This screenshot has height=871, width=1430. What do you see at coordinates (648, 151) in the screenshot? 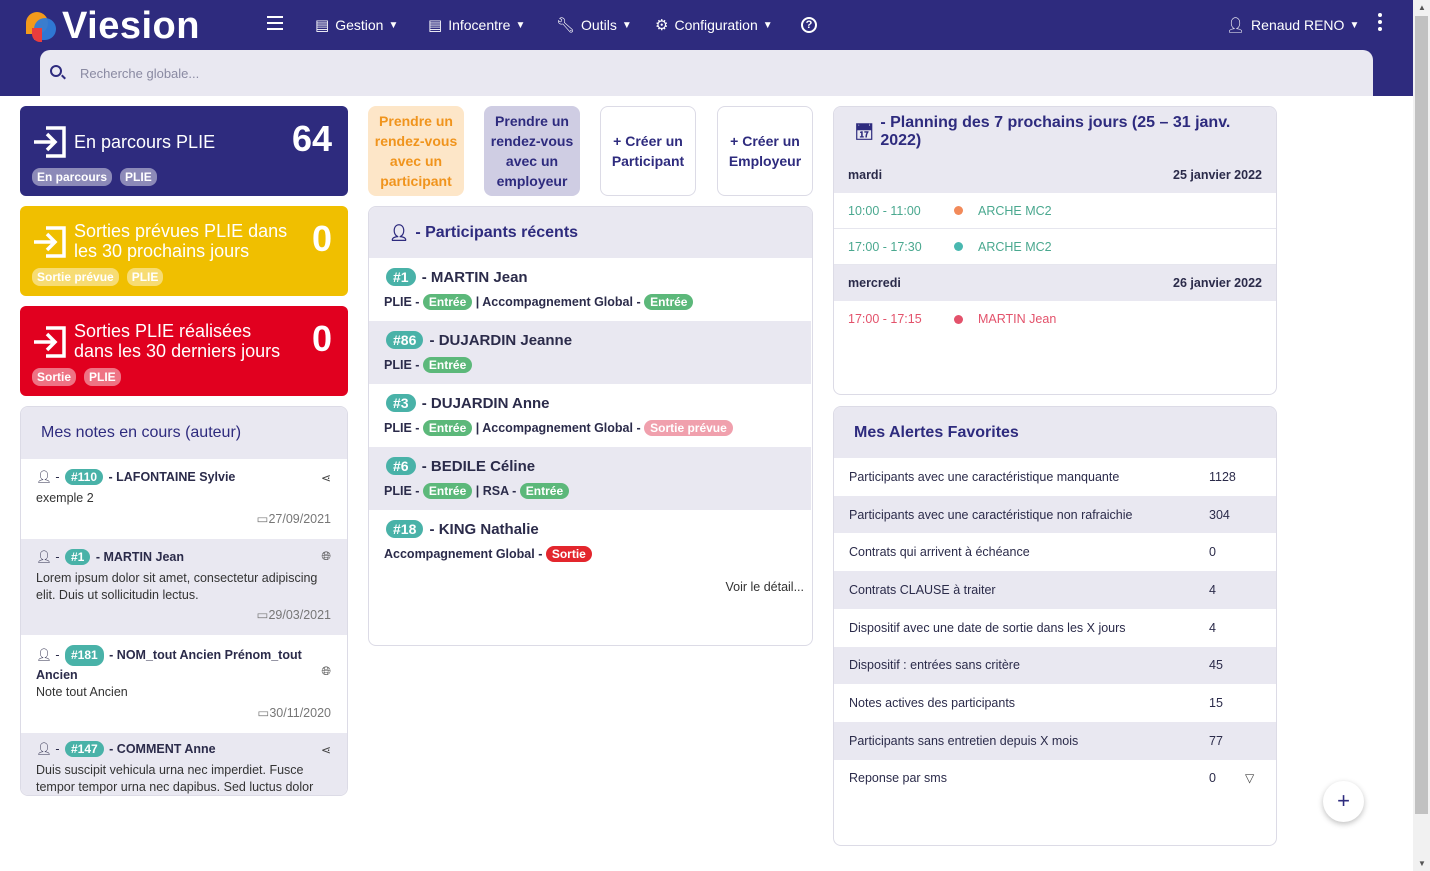
I see `create-participant-button: + Créer un Participant` at bounding box center [648, 151].